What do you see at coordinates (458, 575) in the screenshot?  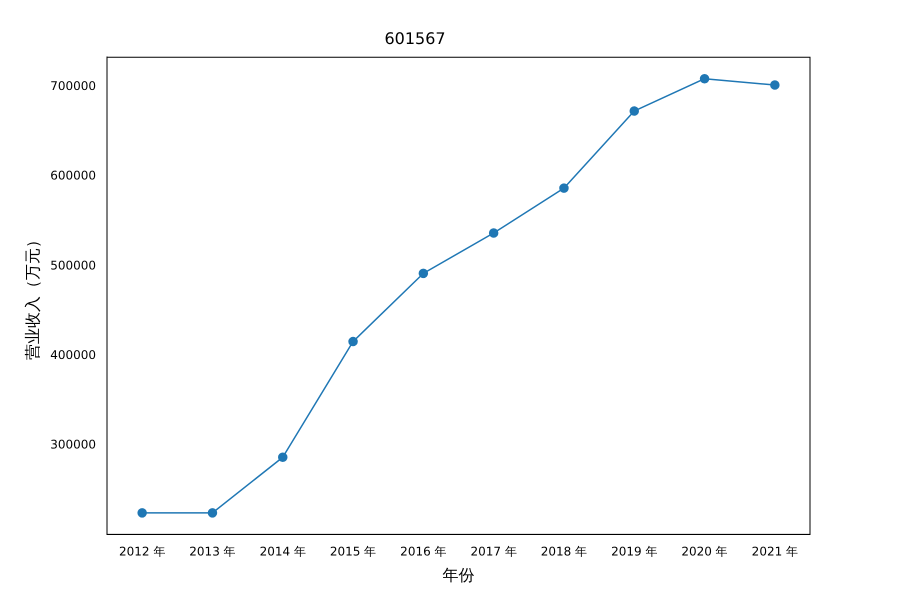 I see `x-axis-title: 年份` at bounding box center [458, 575].